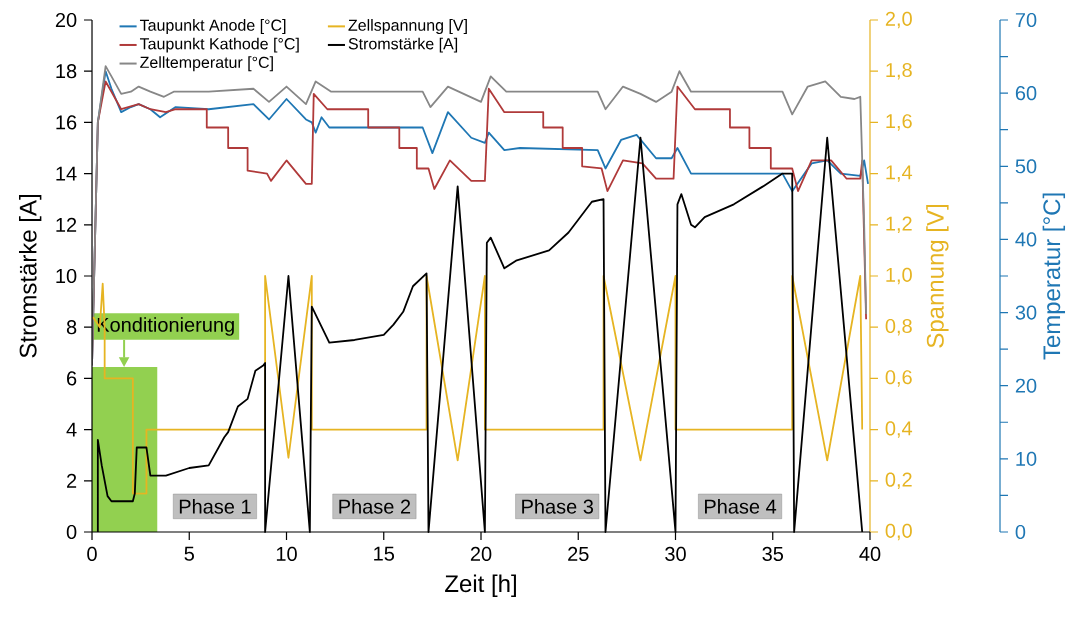 The width and height of the screenshot is (1069, 624). I want to click on y2-axis-title: Spannung [V], so click(937, 276).